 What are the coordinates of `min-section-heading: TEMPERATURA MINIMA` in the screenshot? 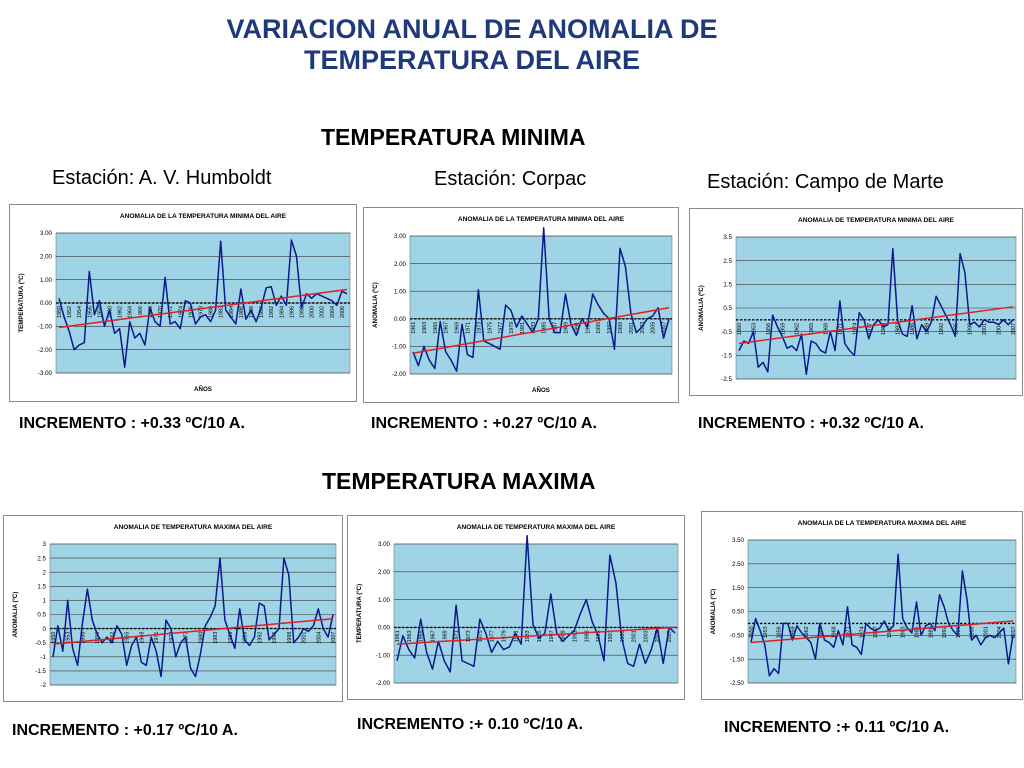 It's located at (453, 137).